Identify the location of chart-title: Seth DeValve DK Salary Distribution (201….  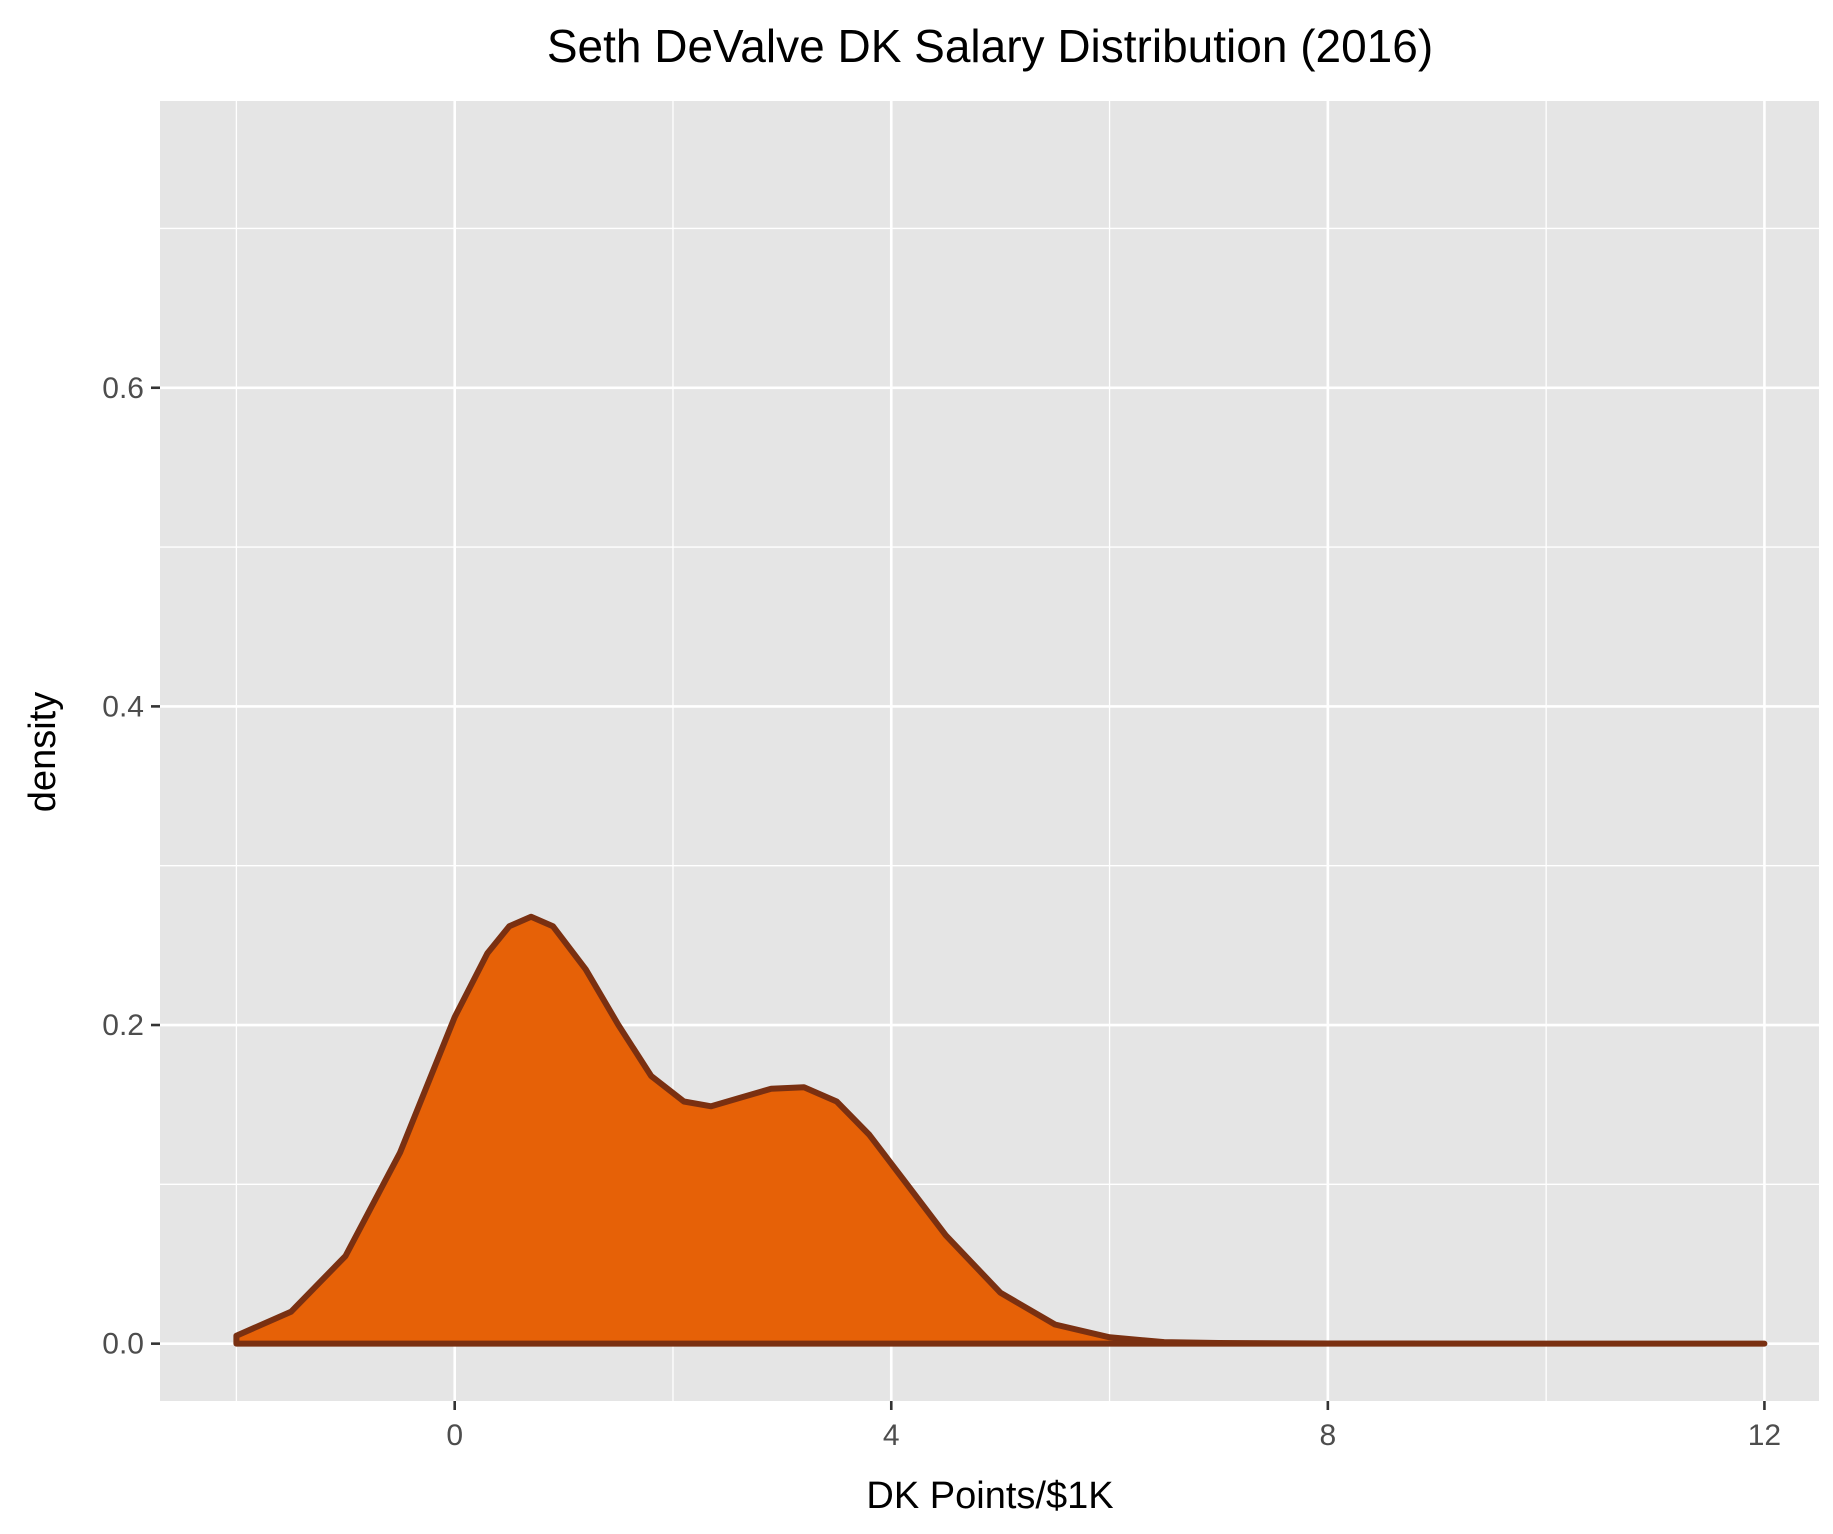
(990, 46).